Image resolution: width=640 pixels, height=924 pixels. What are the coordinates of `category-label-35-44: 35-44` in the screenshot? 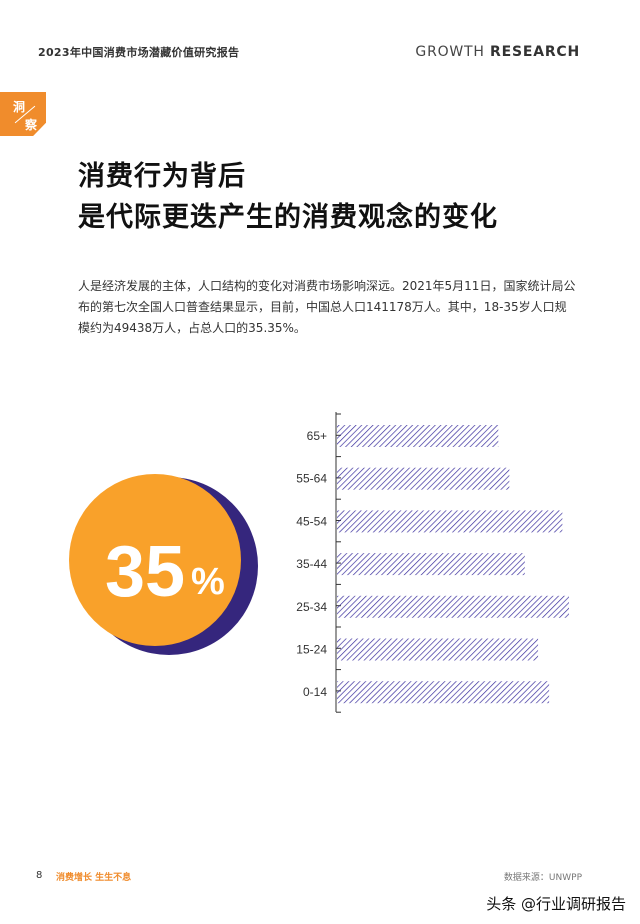 It's located at (311, 564).